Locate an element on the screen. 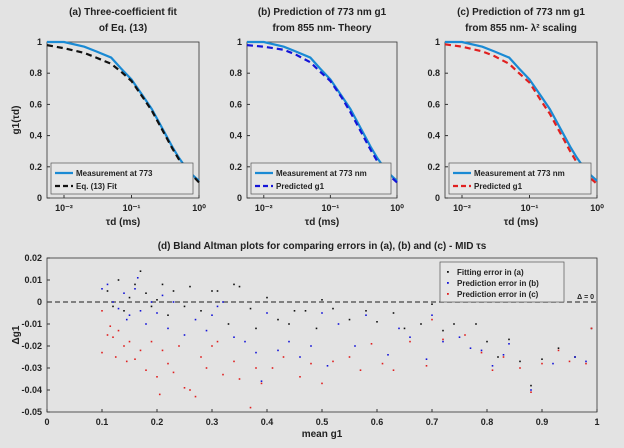 This screenshot has height=448, width=624. x-tick-label: 0.3 is located at coordinates (212, 422).